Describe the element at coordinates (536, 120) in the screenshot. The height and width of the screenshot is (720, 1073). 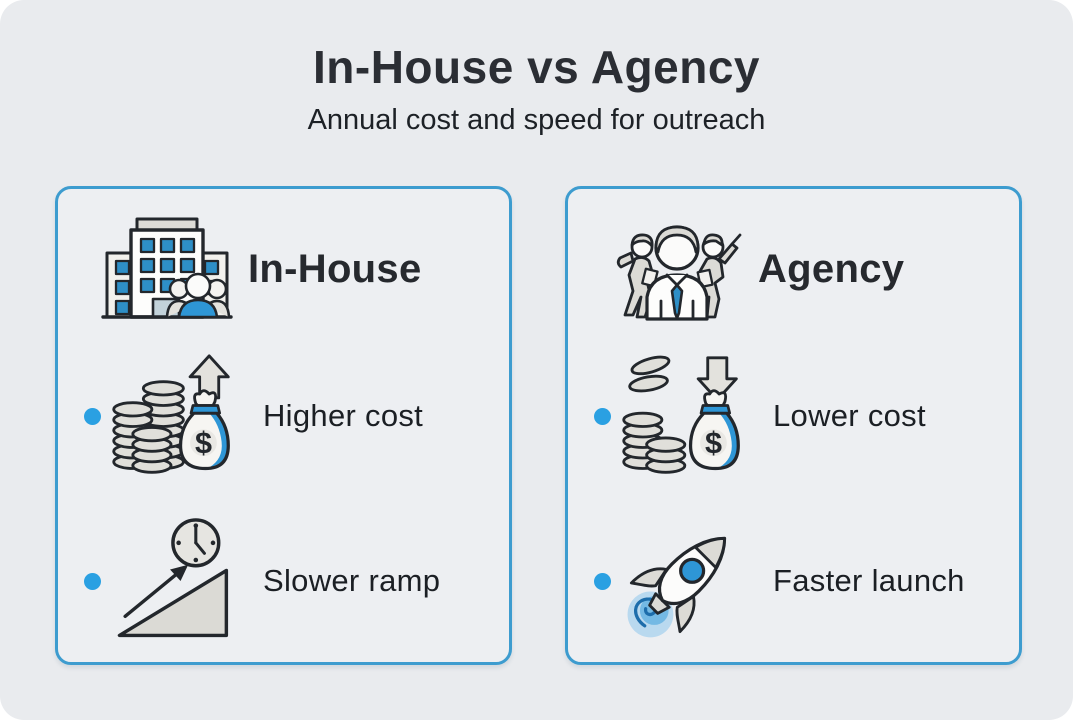
I see `page-subtitle: Annual cost and speed for outreach` at that location.